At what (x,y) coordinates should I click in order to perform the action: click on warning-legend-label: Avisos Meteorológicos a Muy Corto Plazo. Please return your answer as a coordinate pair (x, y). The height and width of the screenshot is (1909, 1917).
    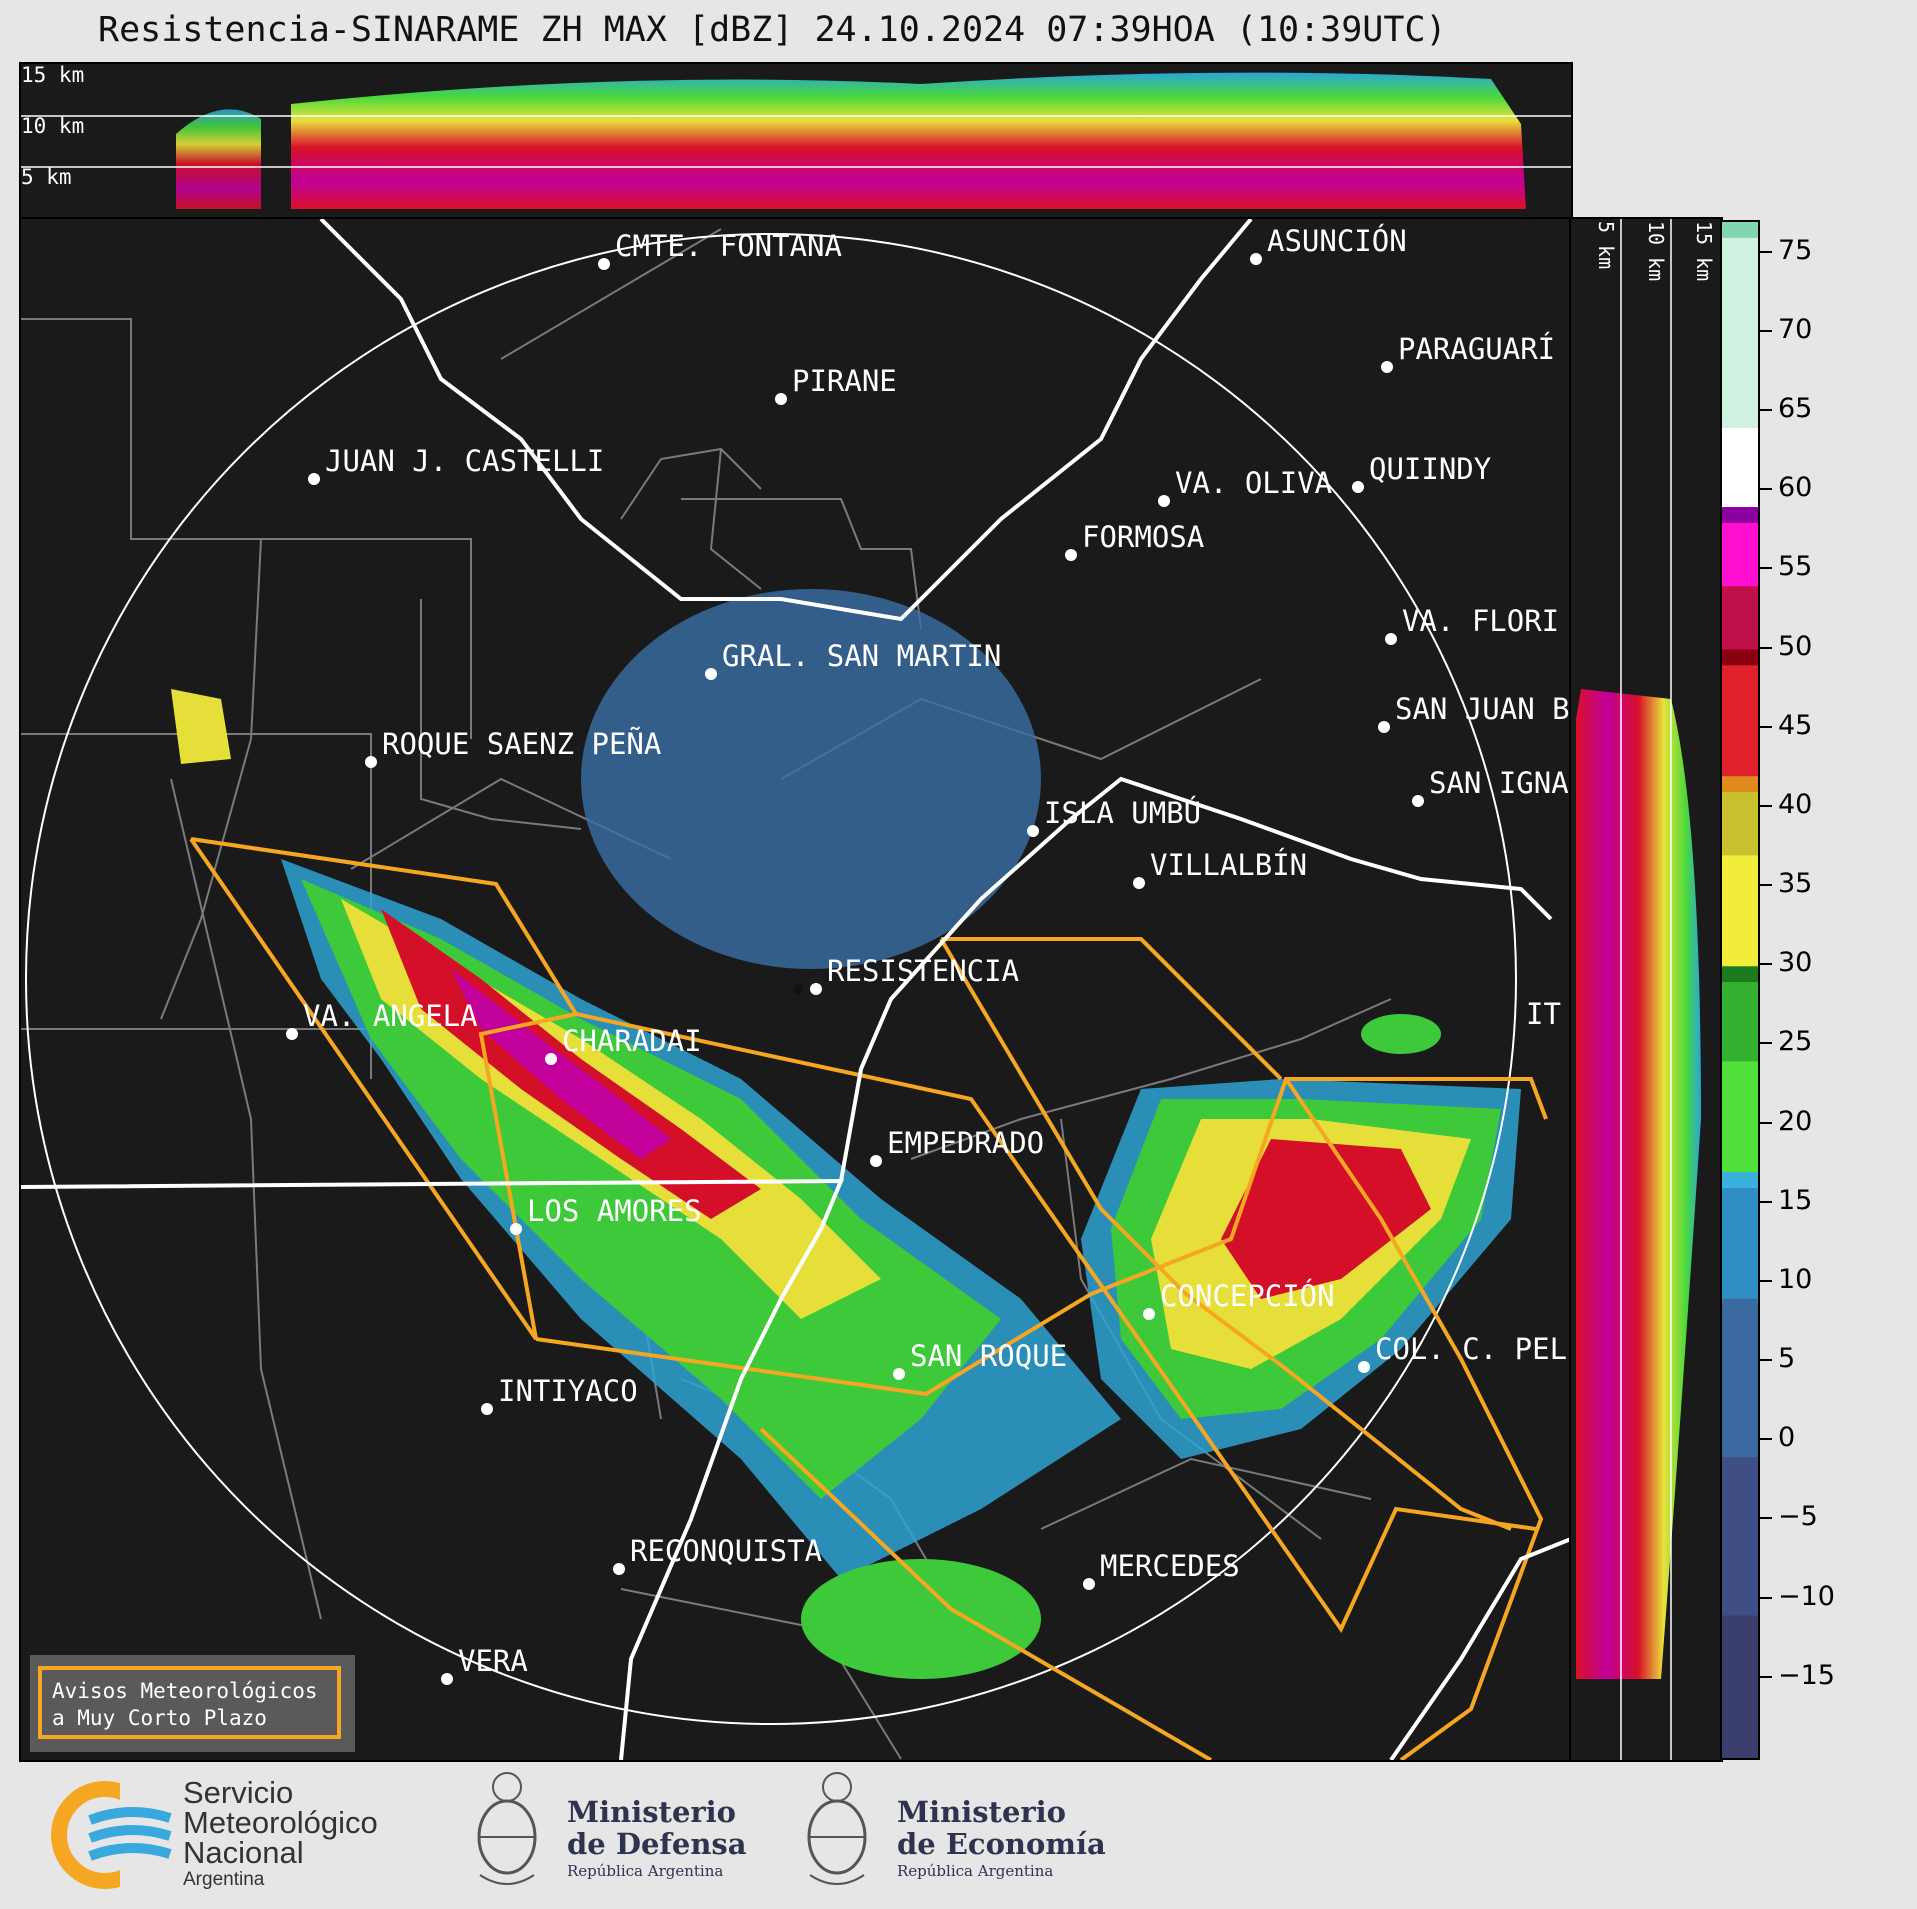
    Looking at the image, I should click on (189, 1702).